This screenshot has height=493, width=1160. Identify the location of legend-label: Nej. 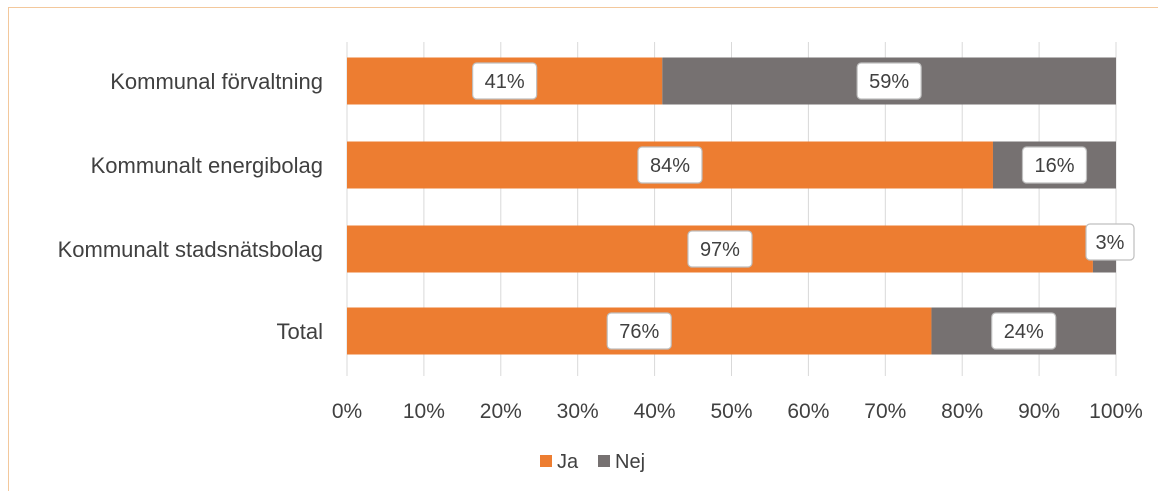
(630, 462).